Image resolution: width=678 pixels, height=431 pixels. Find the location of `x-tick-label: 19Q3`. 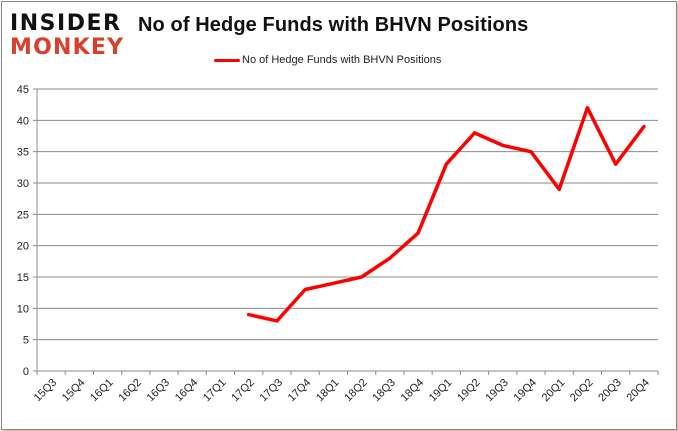

x-tick-label: 19Q3 is located at coordinates (497, 391).